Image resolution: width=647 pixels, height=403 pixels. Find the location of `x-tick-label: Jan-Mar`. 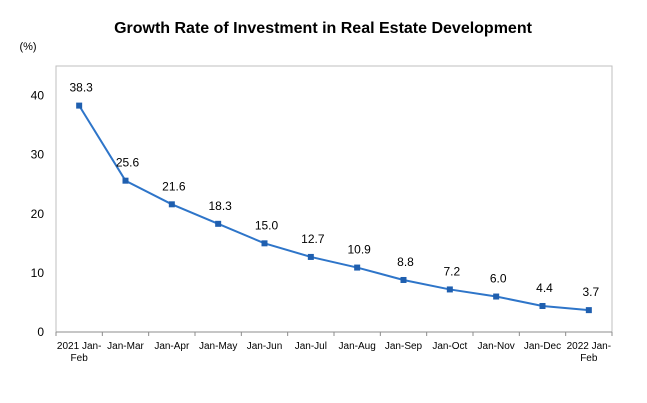

x-tick-label: Jan-Mar is located at coordinates (125, 346).